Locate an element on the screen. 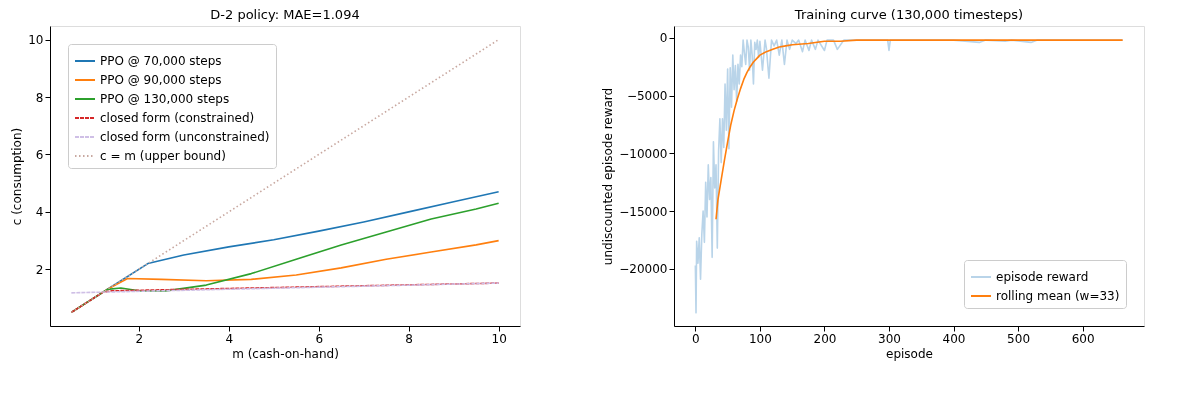 The height and width of the screenshot is (400, 1200). x-tick-label: 8 is located at coordinates (409, 338).